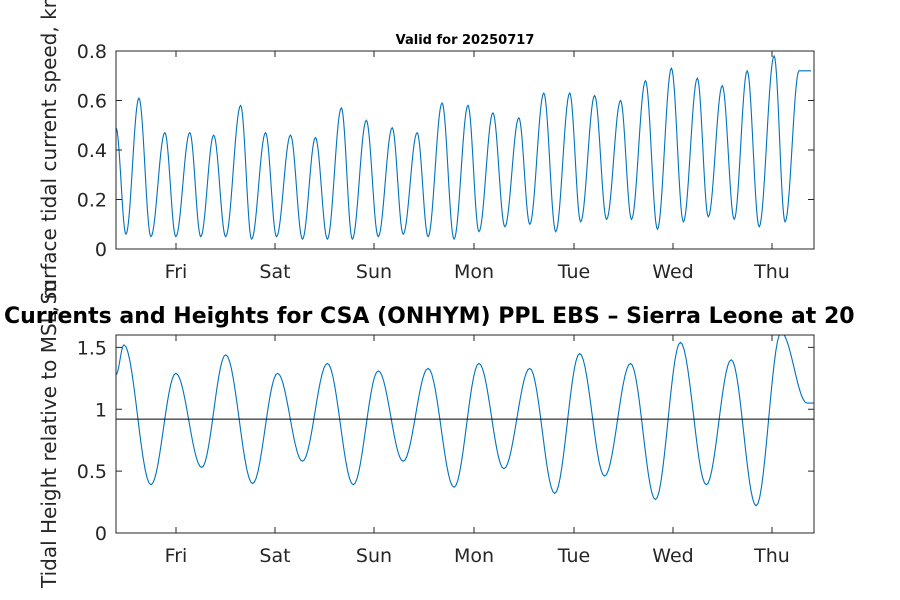  What do you see at coordinates (101, 410) in the screenshot?
I see `y-tick-label: 1` at bounding box center [101, 410].